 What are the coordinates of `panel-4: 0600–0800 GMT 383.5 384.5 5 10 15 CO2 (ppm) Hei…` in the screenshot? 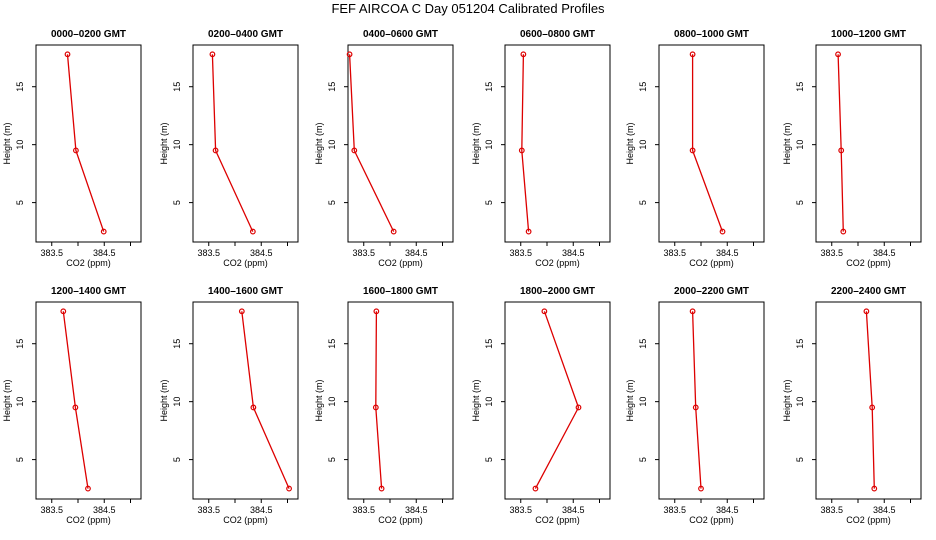 It's located at (541, 148).